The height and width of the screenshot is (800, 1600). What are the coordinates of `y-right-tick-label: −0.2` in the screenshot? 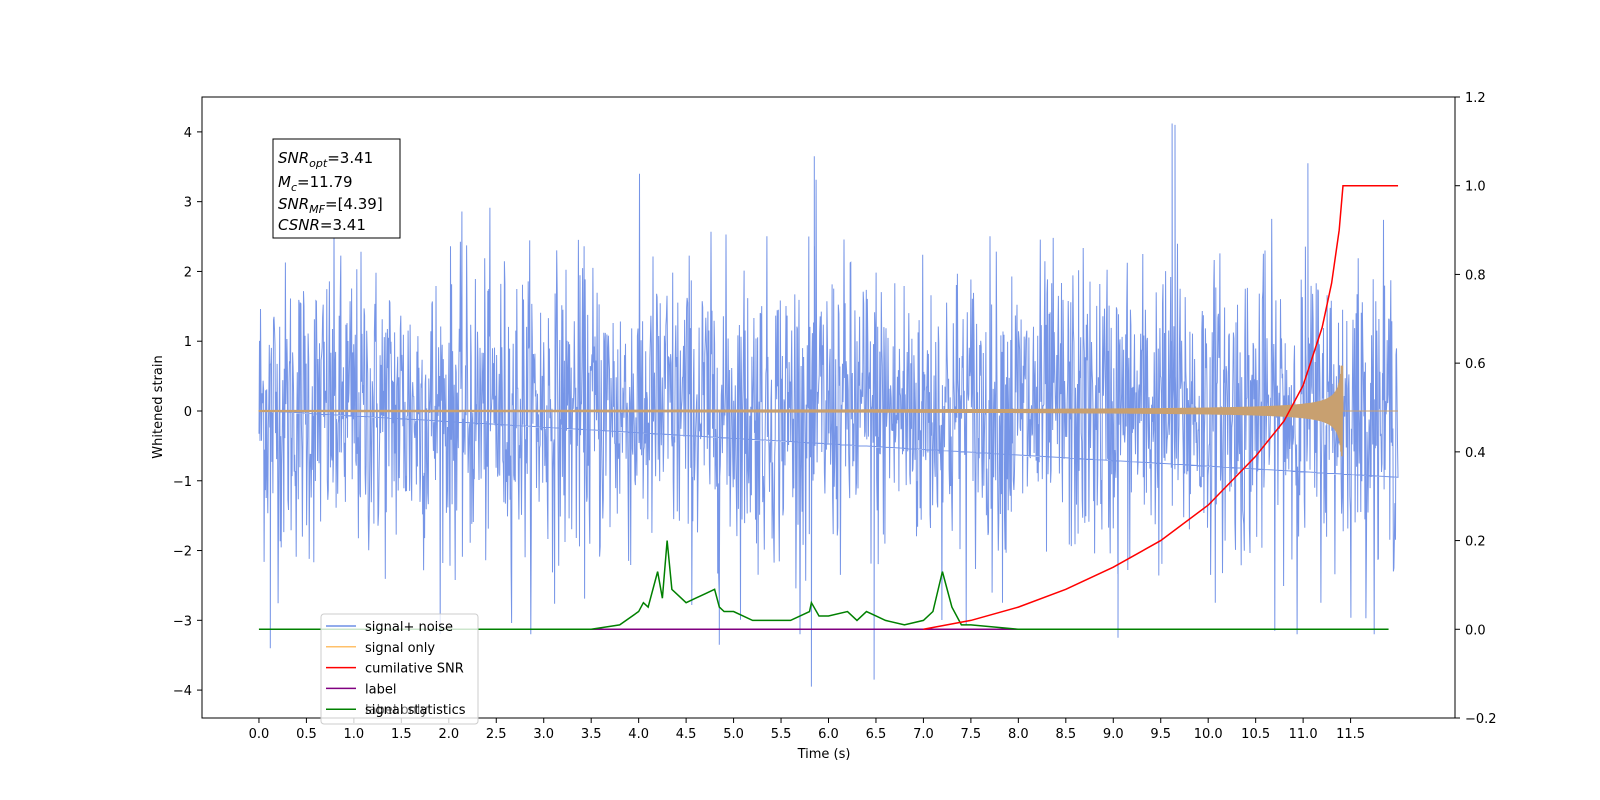 It's located at (1481, 719).